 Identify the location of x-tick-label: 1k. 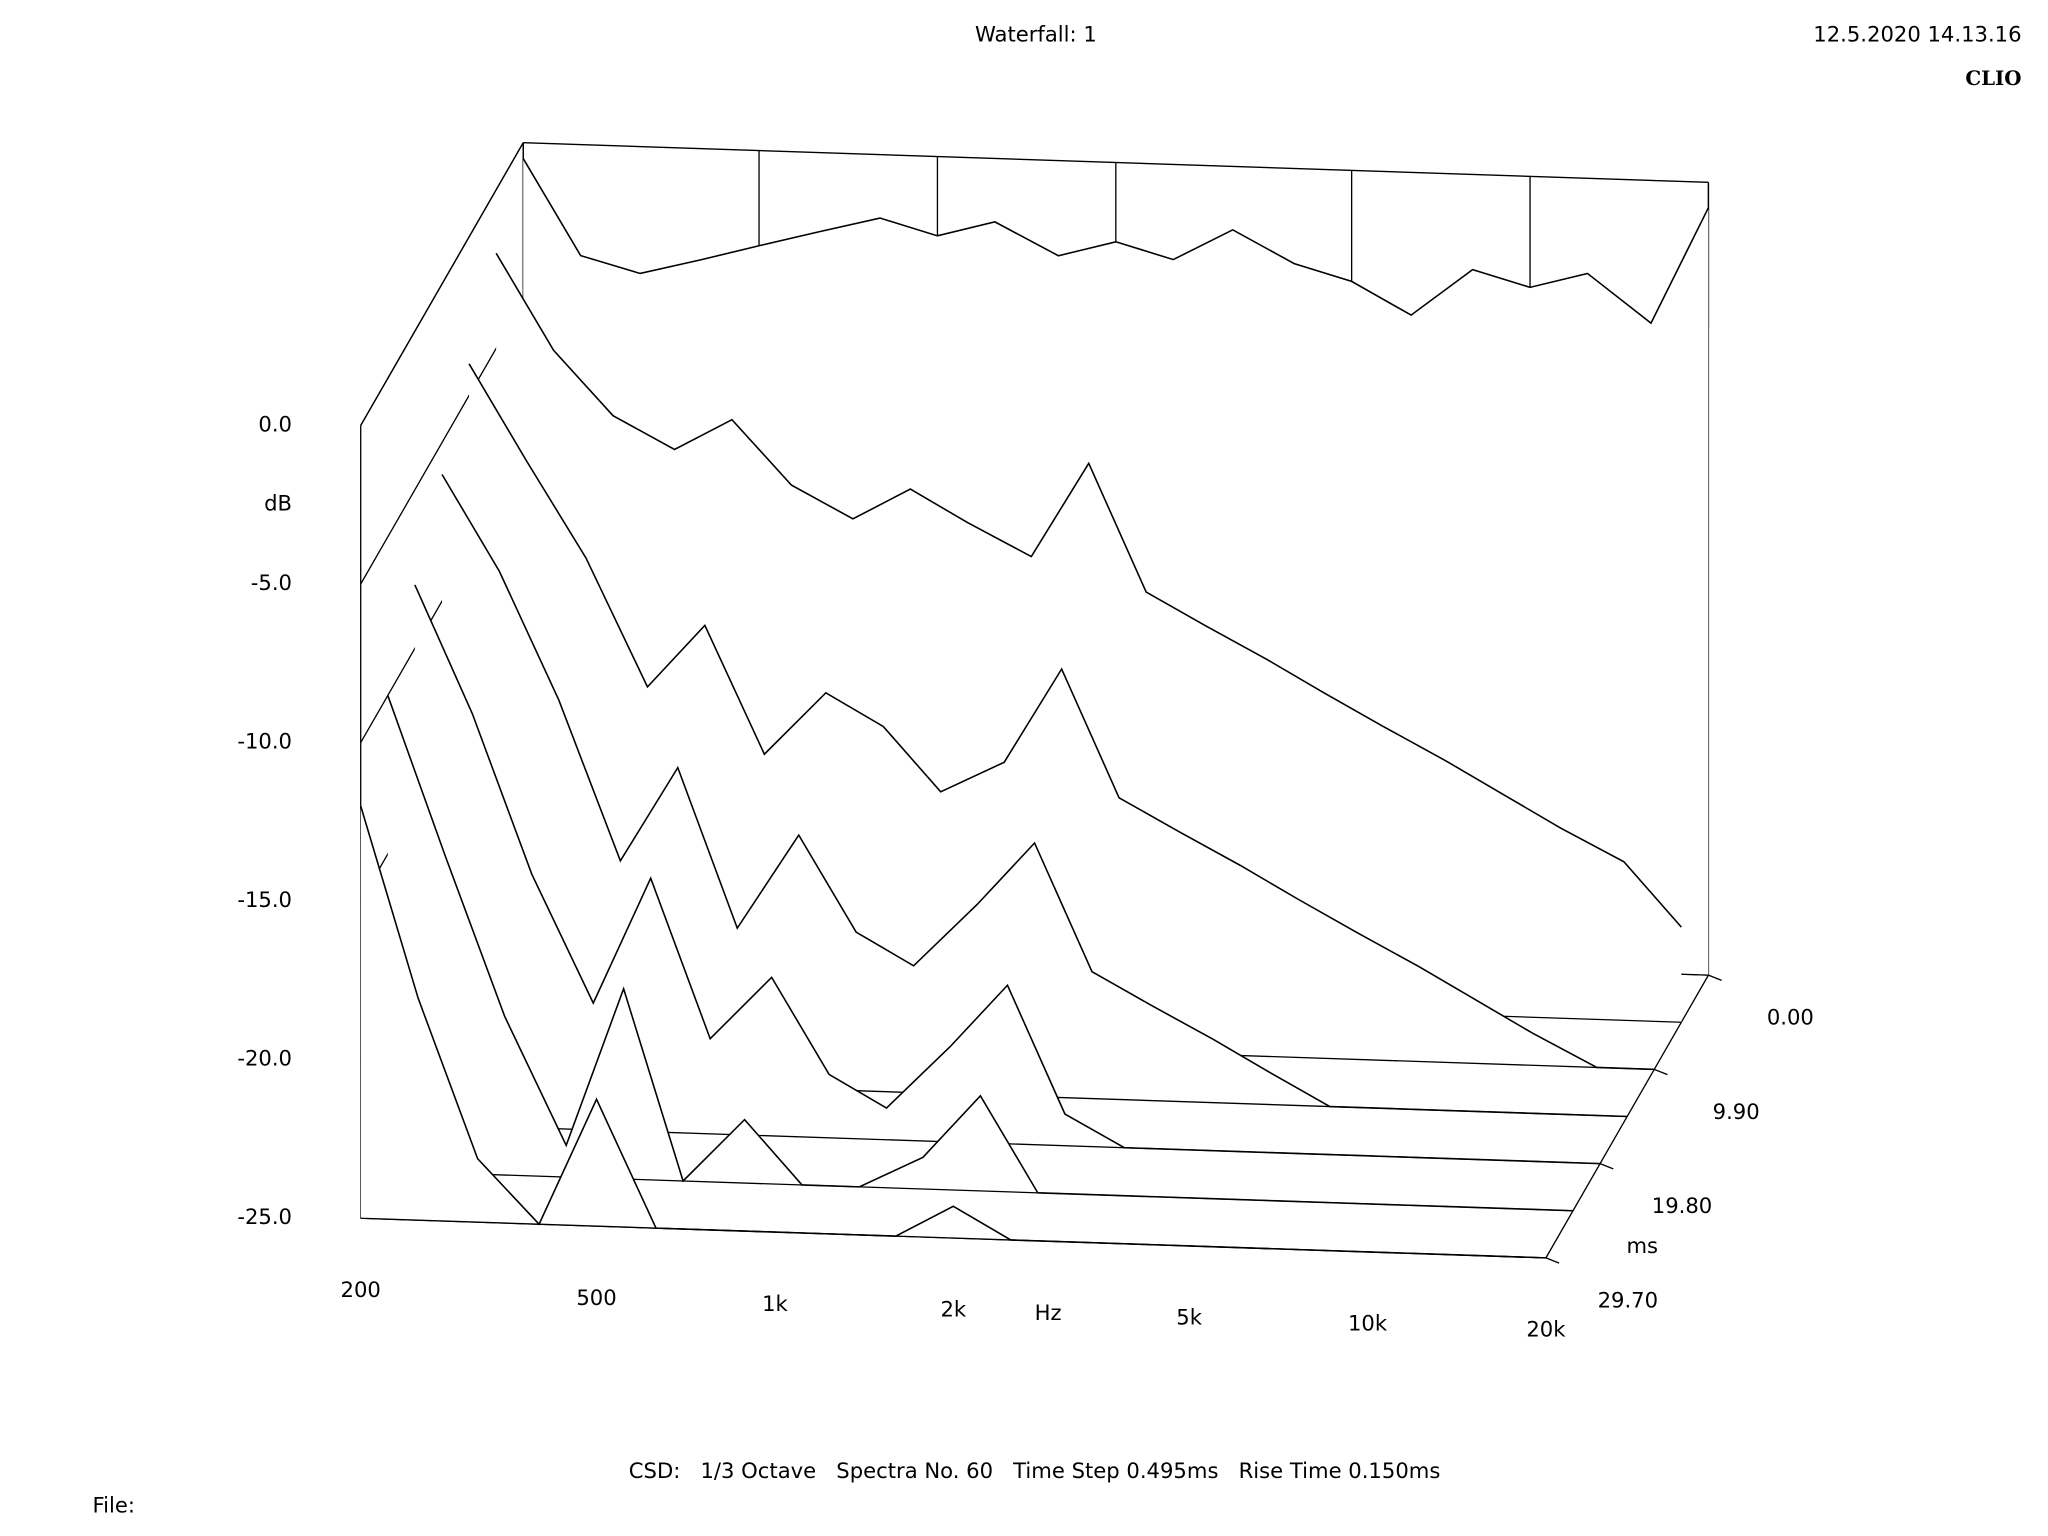
(775, 1303).